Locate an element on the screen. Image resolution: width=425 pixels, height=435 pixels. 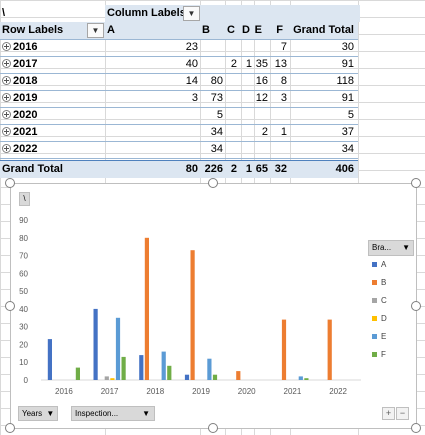
bar-f-2017 is located at coordinates (123, 368).